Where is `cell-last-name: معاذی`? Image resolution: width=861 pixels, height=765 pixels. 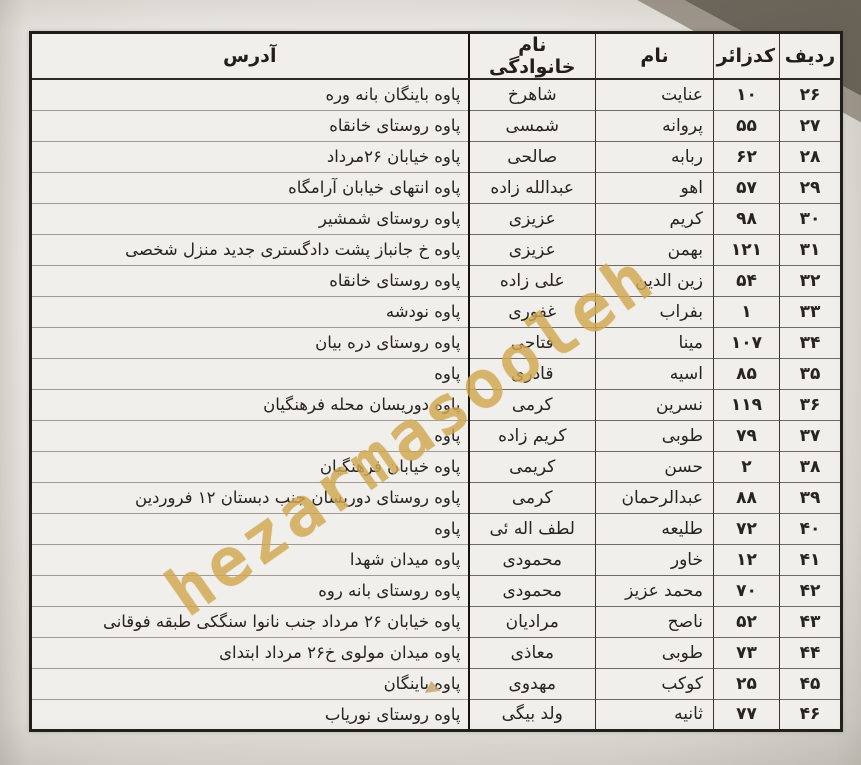 cell-last-name: معاذی is located at coordinates (531, 652).